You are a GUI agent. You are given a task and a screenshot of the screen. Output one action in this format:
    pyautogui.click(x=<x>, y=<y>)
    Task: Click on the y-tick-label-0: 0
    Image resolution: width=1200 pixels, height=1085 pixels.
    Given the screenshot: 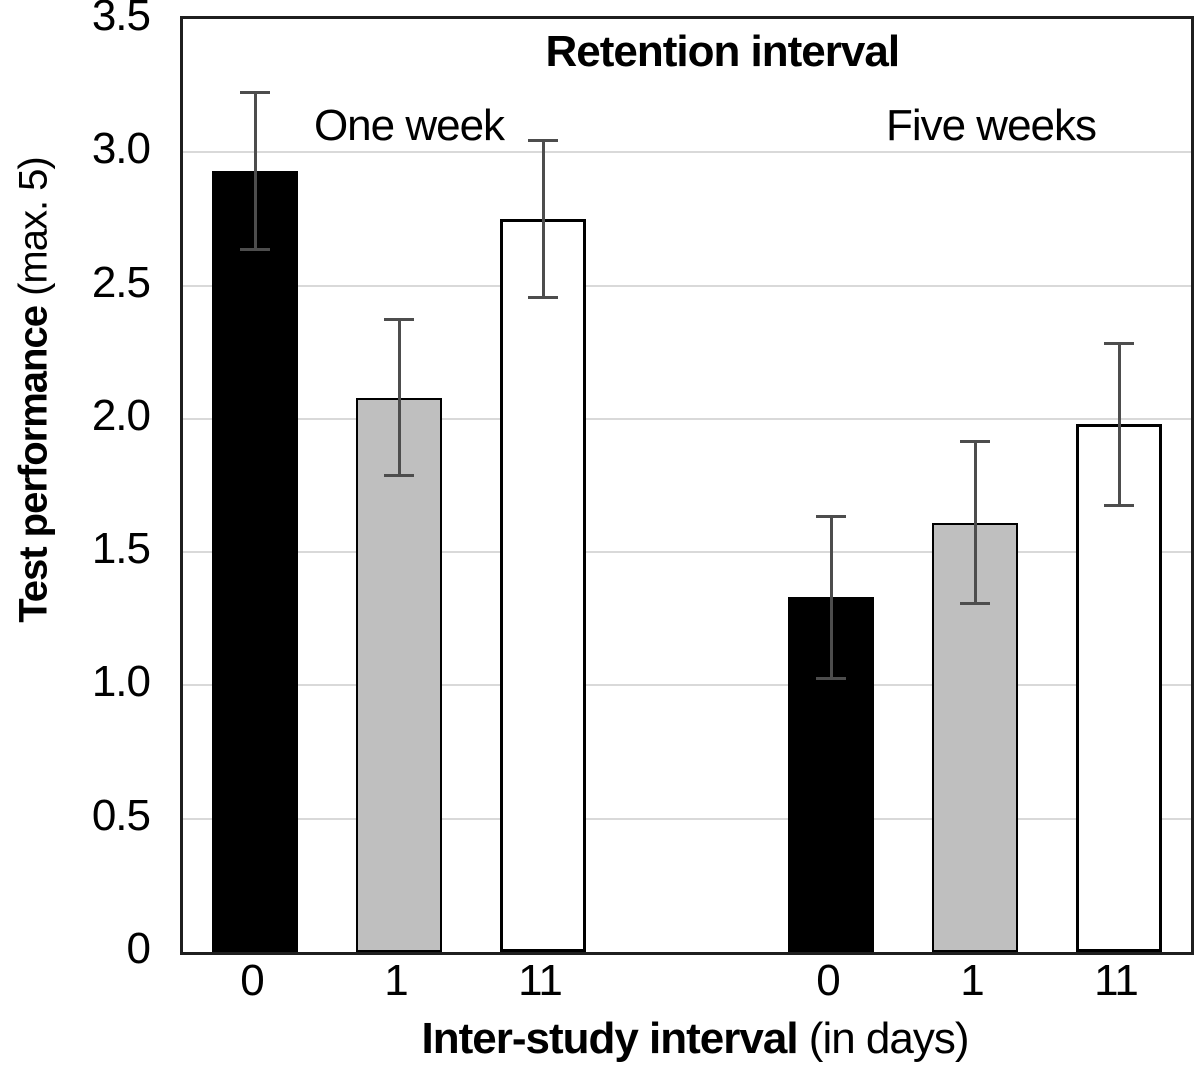 What is the action you would take?
    pyautogui.click(x=138, y=948)
    